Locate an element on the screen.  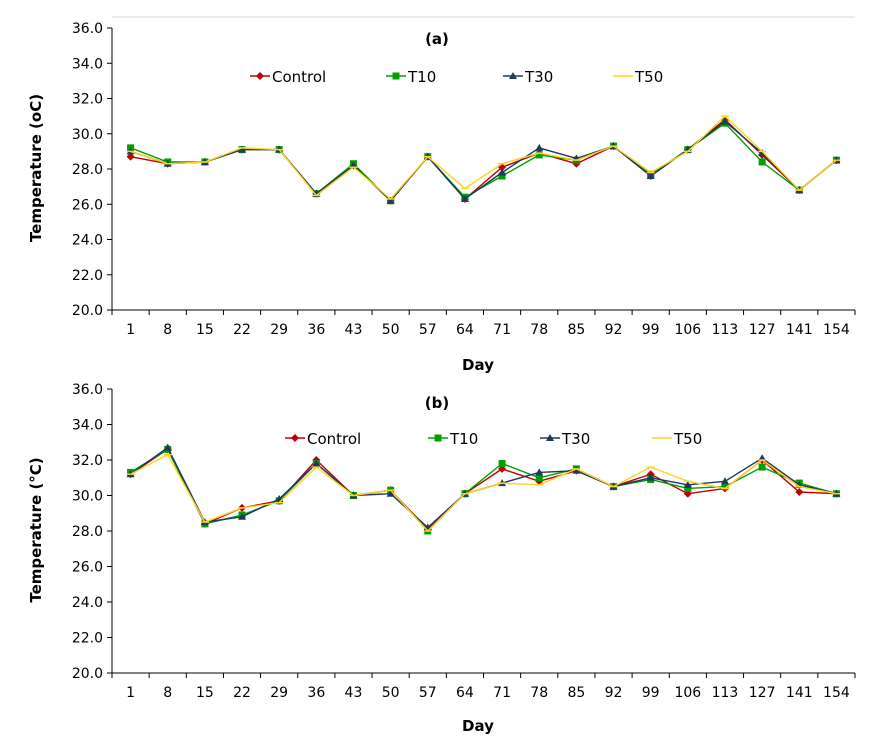
panel-a-title: (a) is located at coordinates (437, 39).